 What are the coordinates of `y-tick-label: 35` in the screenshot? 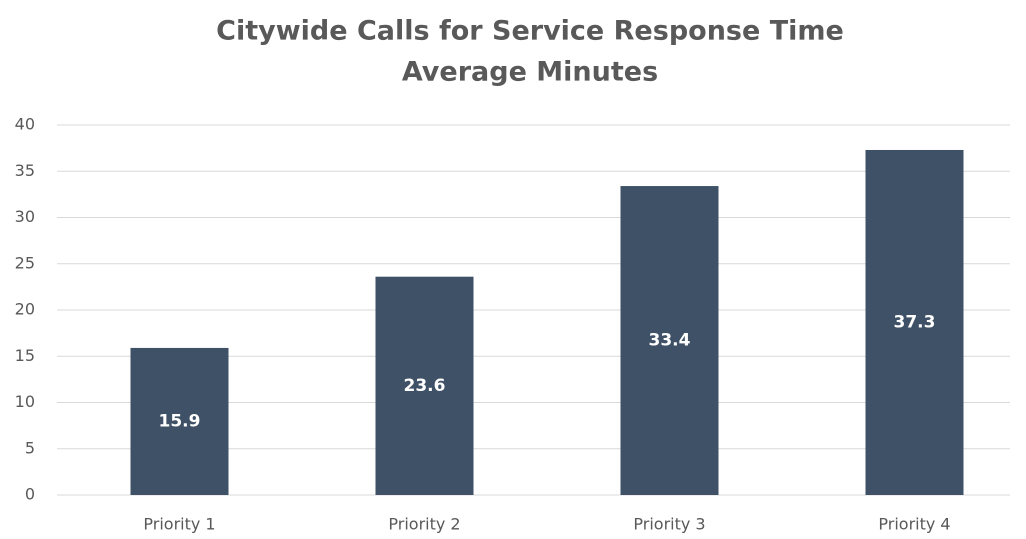 It's located at (25, 170).